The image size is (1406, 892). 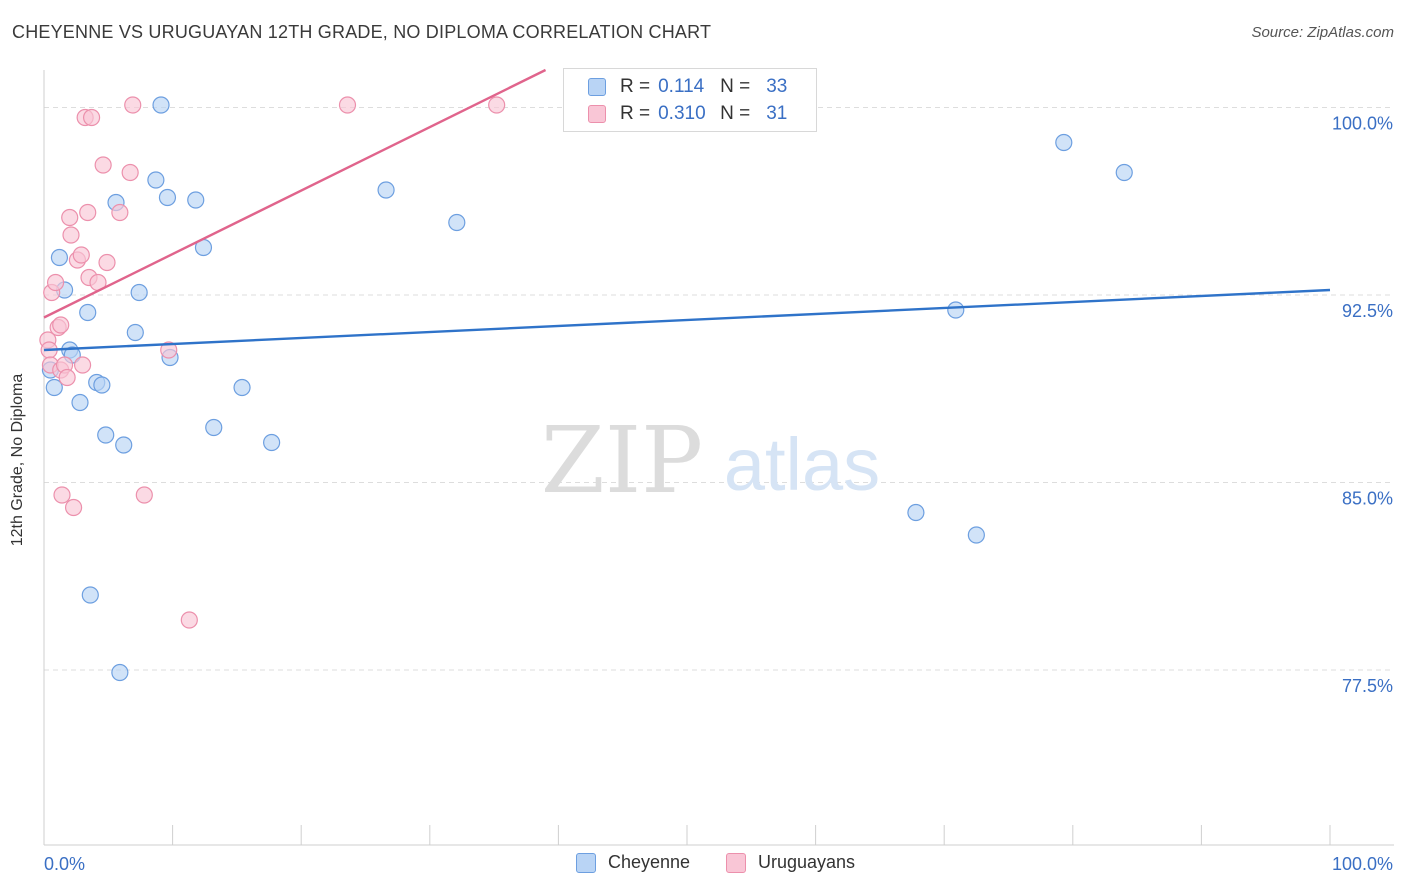 I want to click on series-label-uruguayans: Uruguayans, so click(x=807, y=862).